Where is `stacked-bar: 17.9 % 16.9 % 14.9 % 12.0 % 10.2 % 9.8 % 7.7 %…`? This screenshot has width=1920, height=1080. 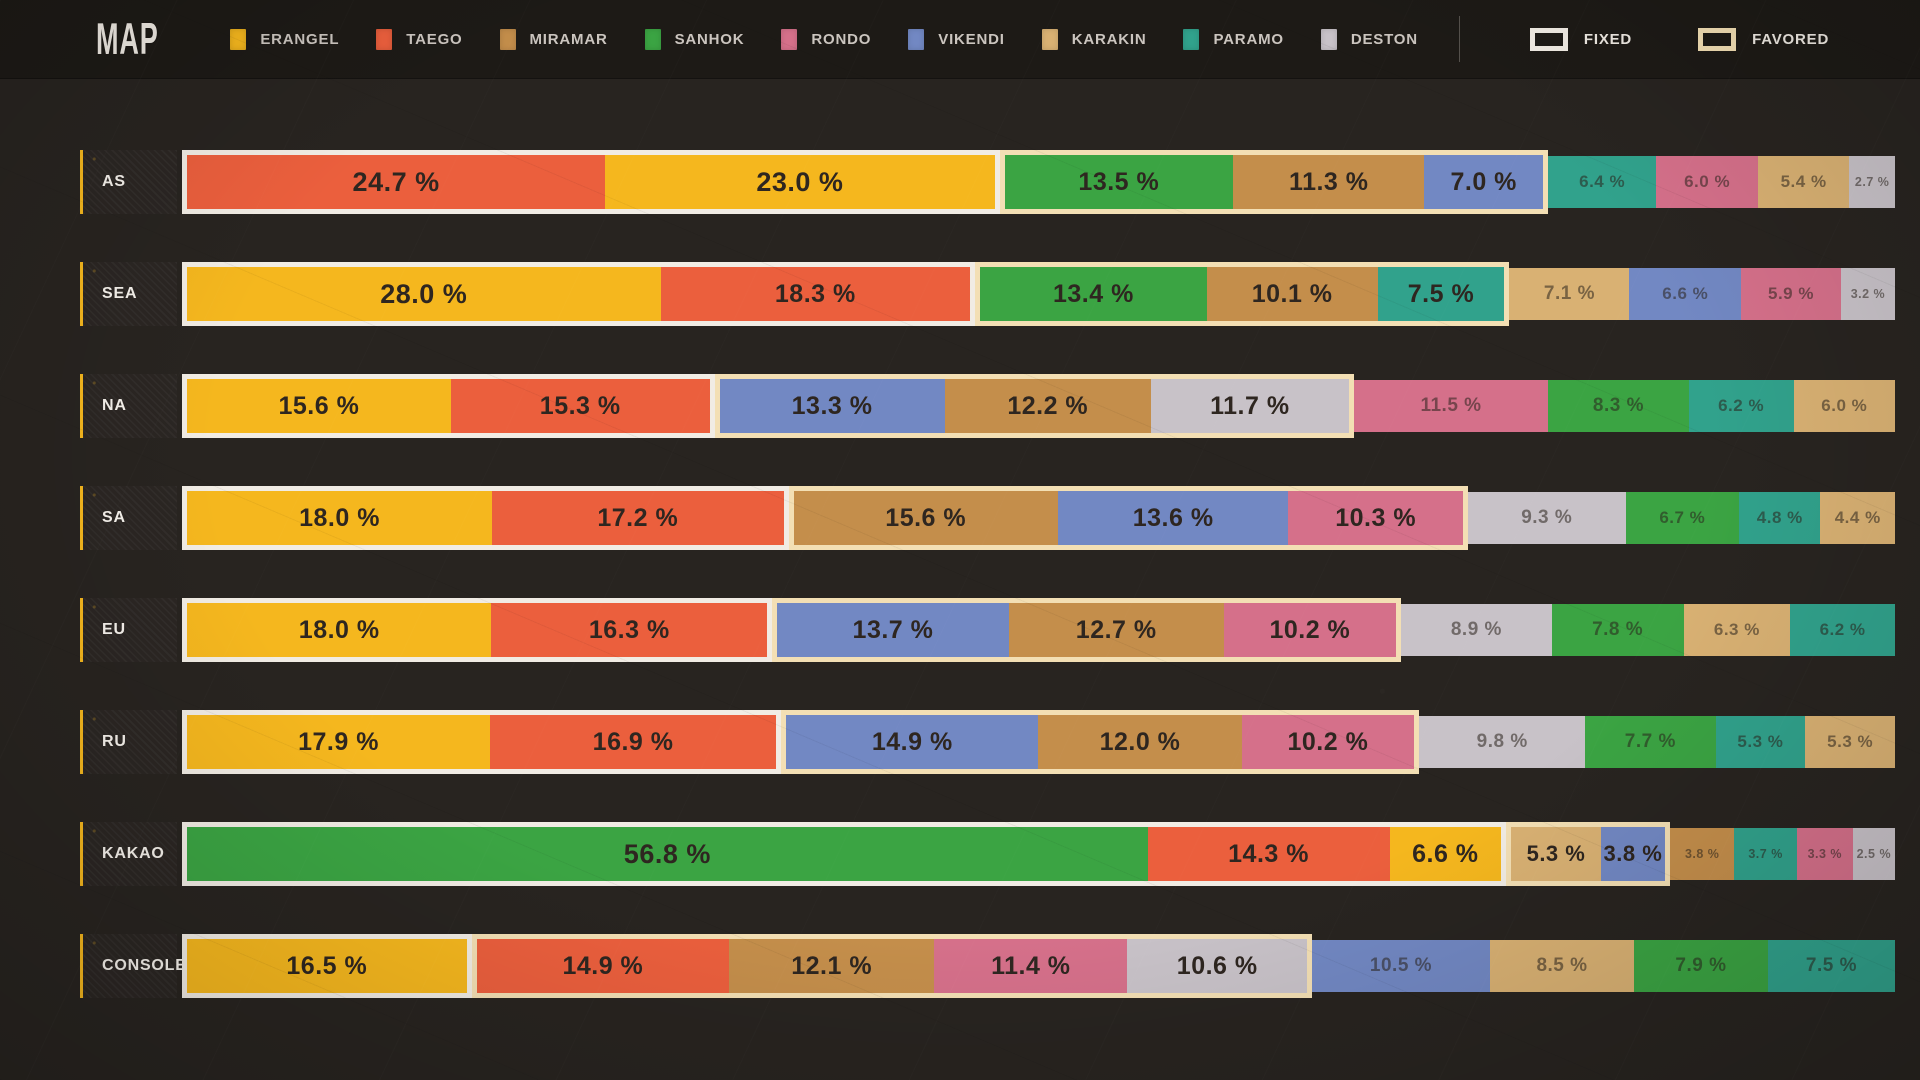
stacked-bar: 17.9 % 16.9 % 14.9 % 12.0 % 10.2 % 9.8 % 7.7 %… is located at coordinates (1038, 742).